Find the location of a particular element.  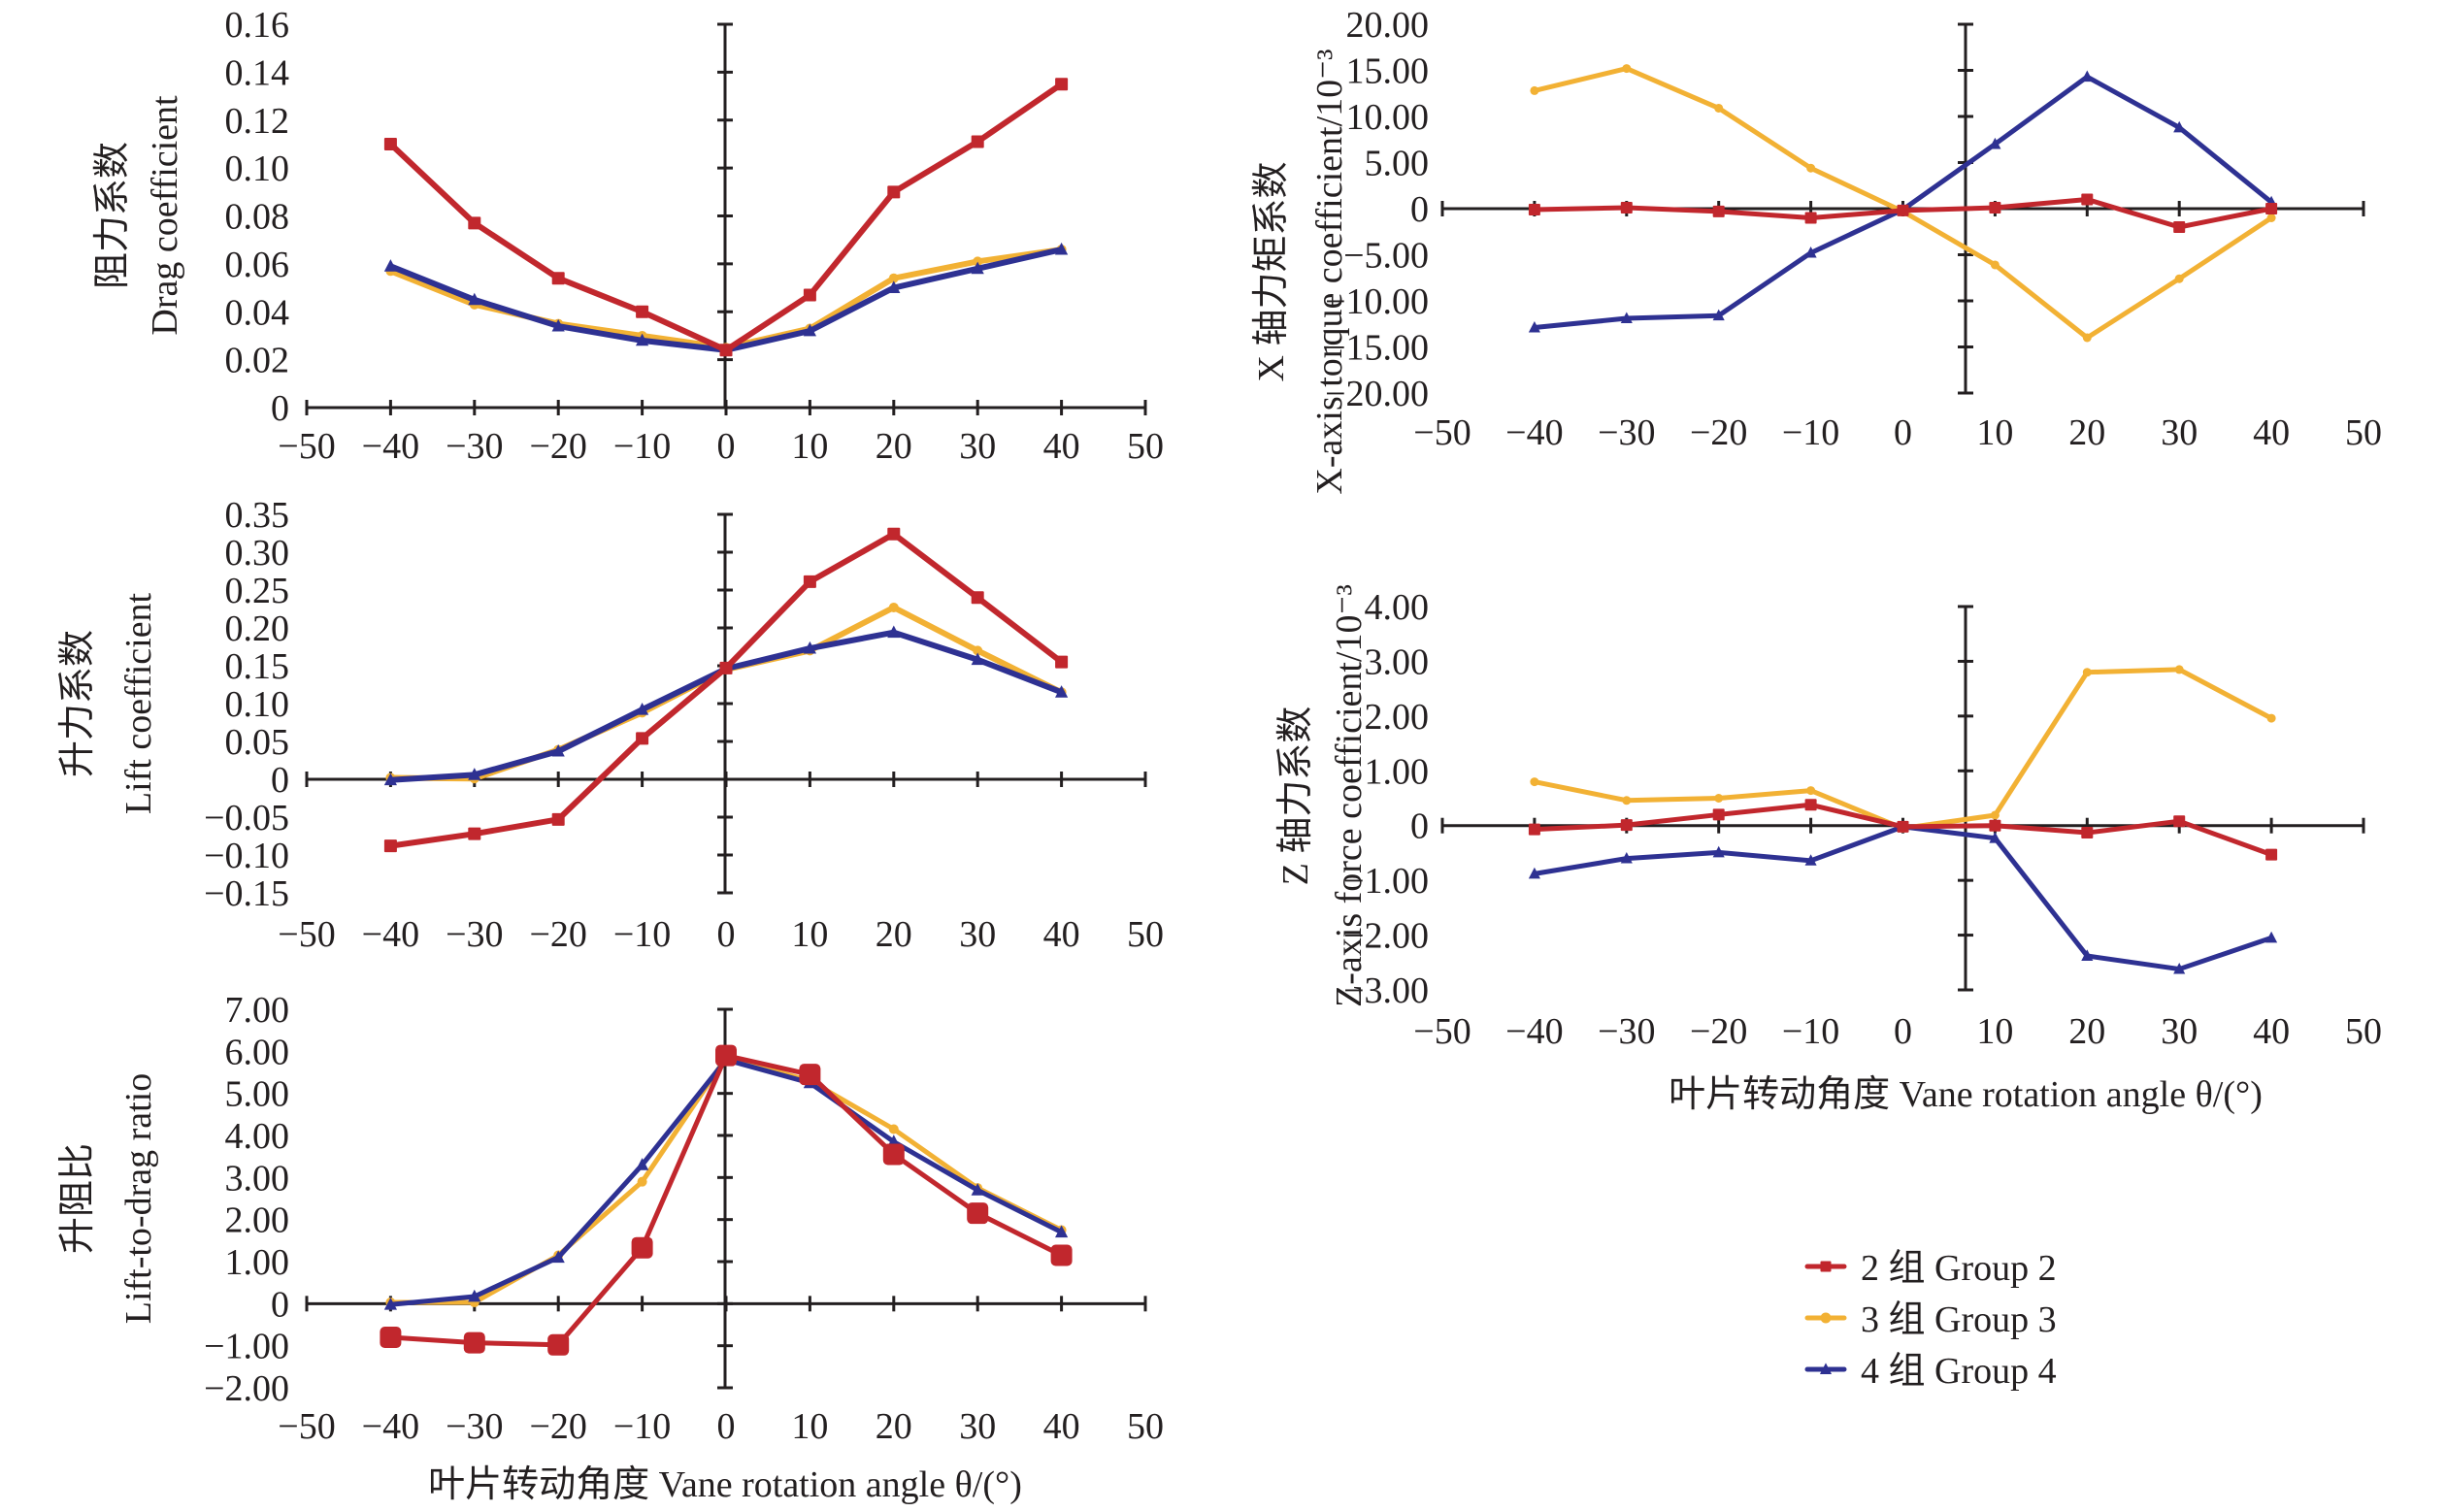

legend-item-group-2: 2 组 Group 2 is located at coordinates (1930, 1268).